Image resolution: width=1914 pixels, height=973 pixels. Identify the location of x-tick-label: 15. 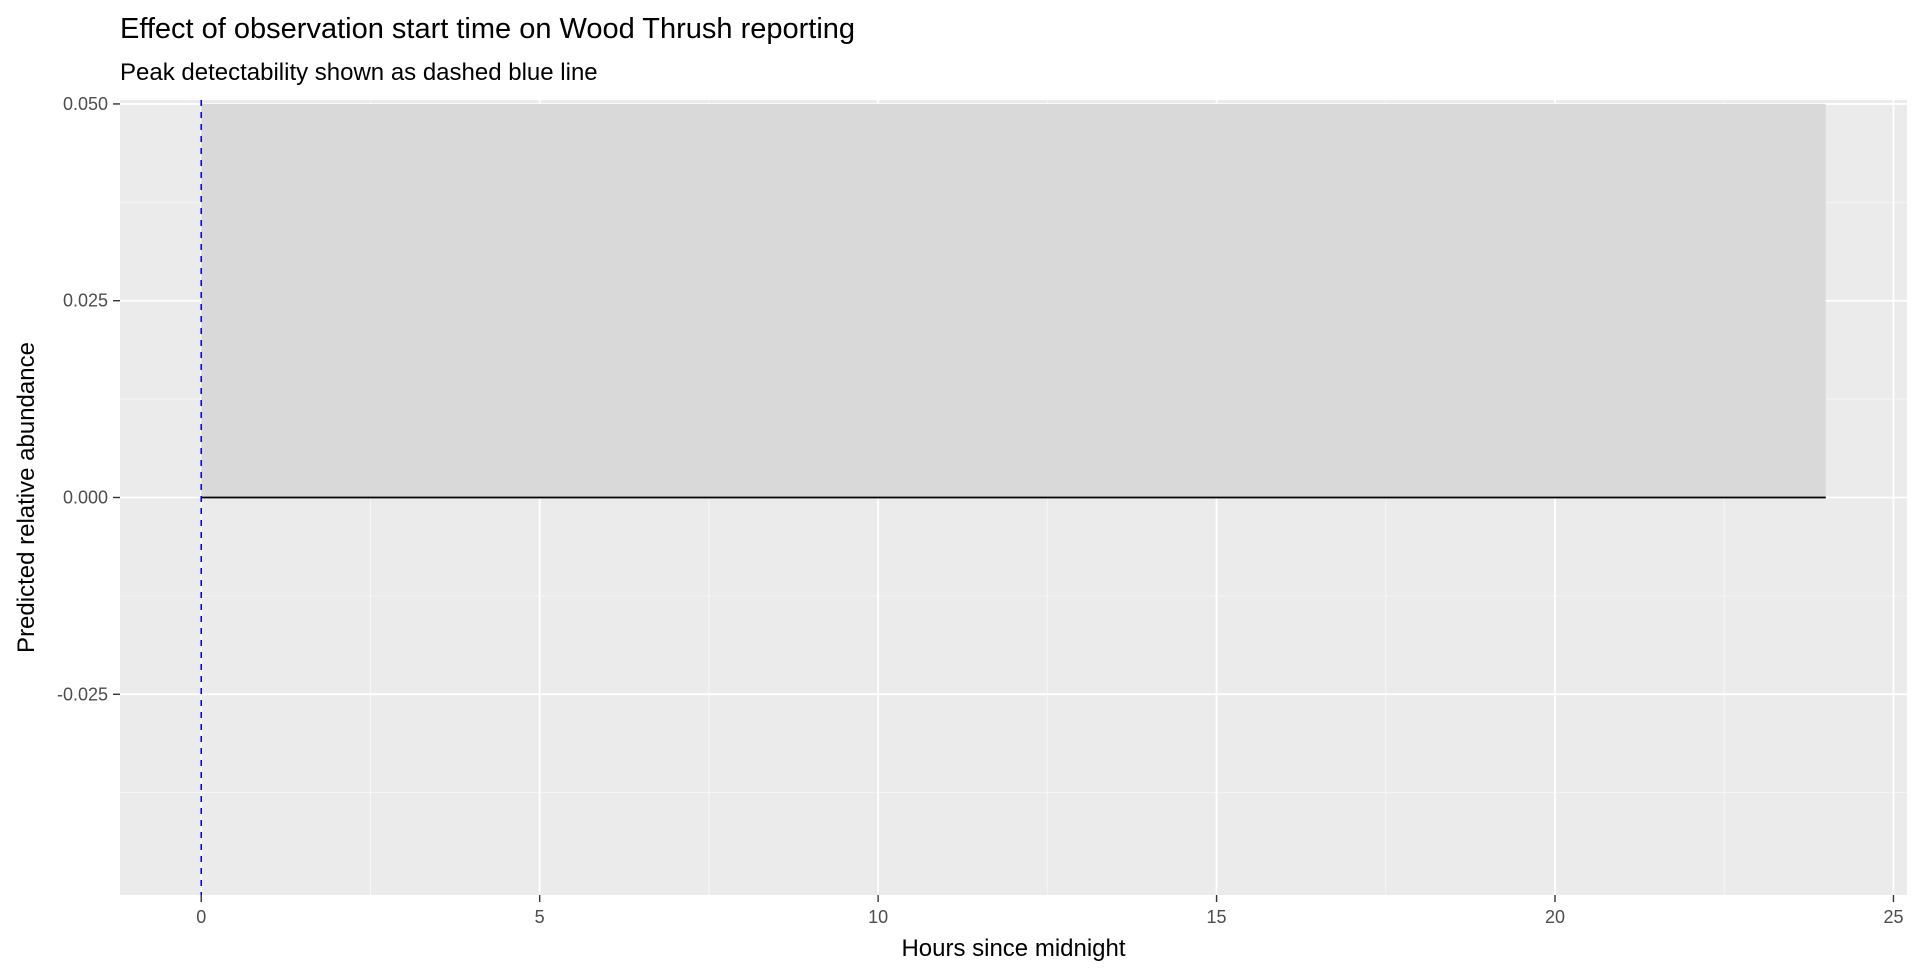
(1217, 917).